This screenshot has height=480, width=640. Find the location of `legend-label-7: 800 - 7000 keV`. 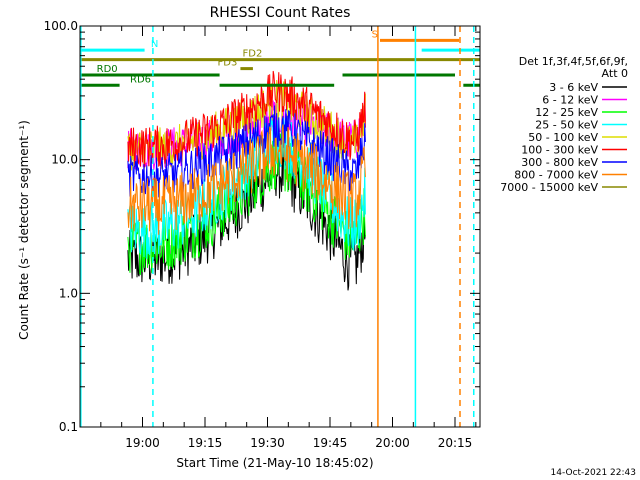

legend-label-7: 800 - 7000 keV is located at coordinates (556, 175).